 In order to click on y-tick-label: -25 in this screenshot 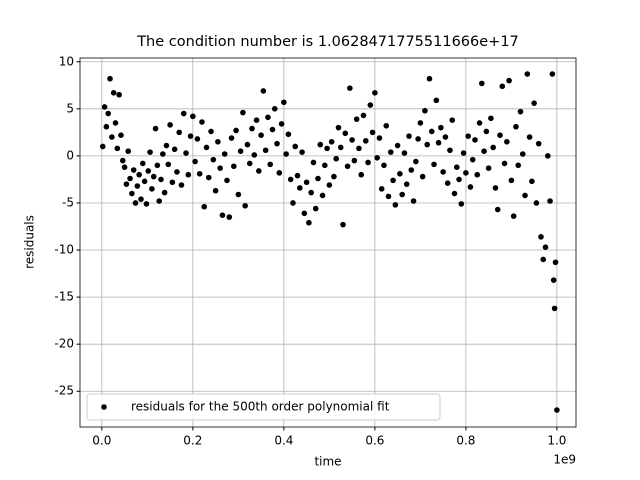, I will do `click(64, 391)`.